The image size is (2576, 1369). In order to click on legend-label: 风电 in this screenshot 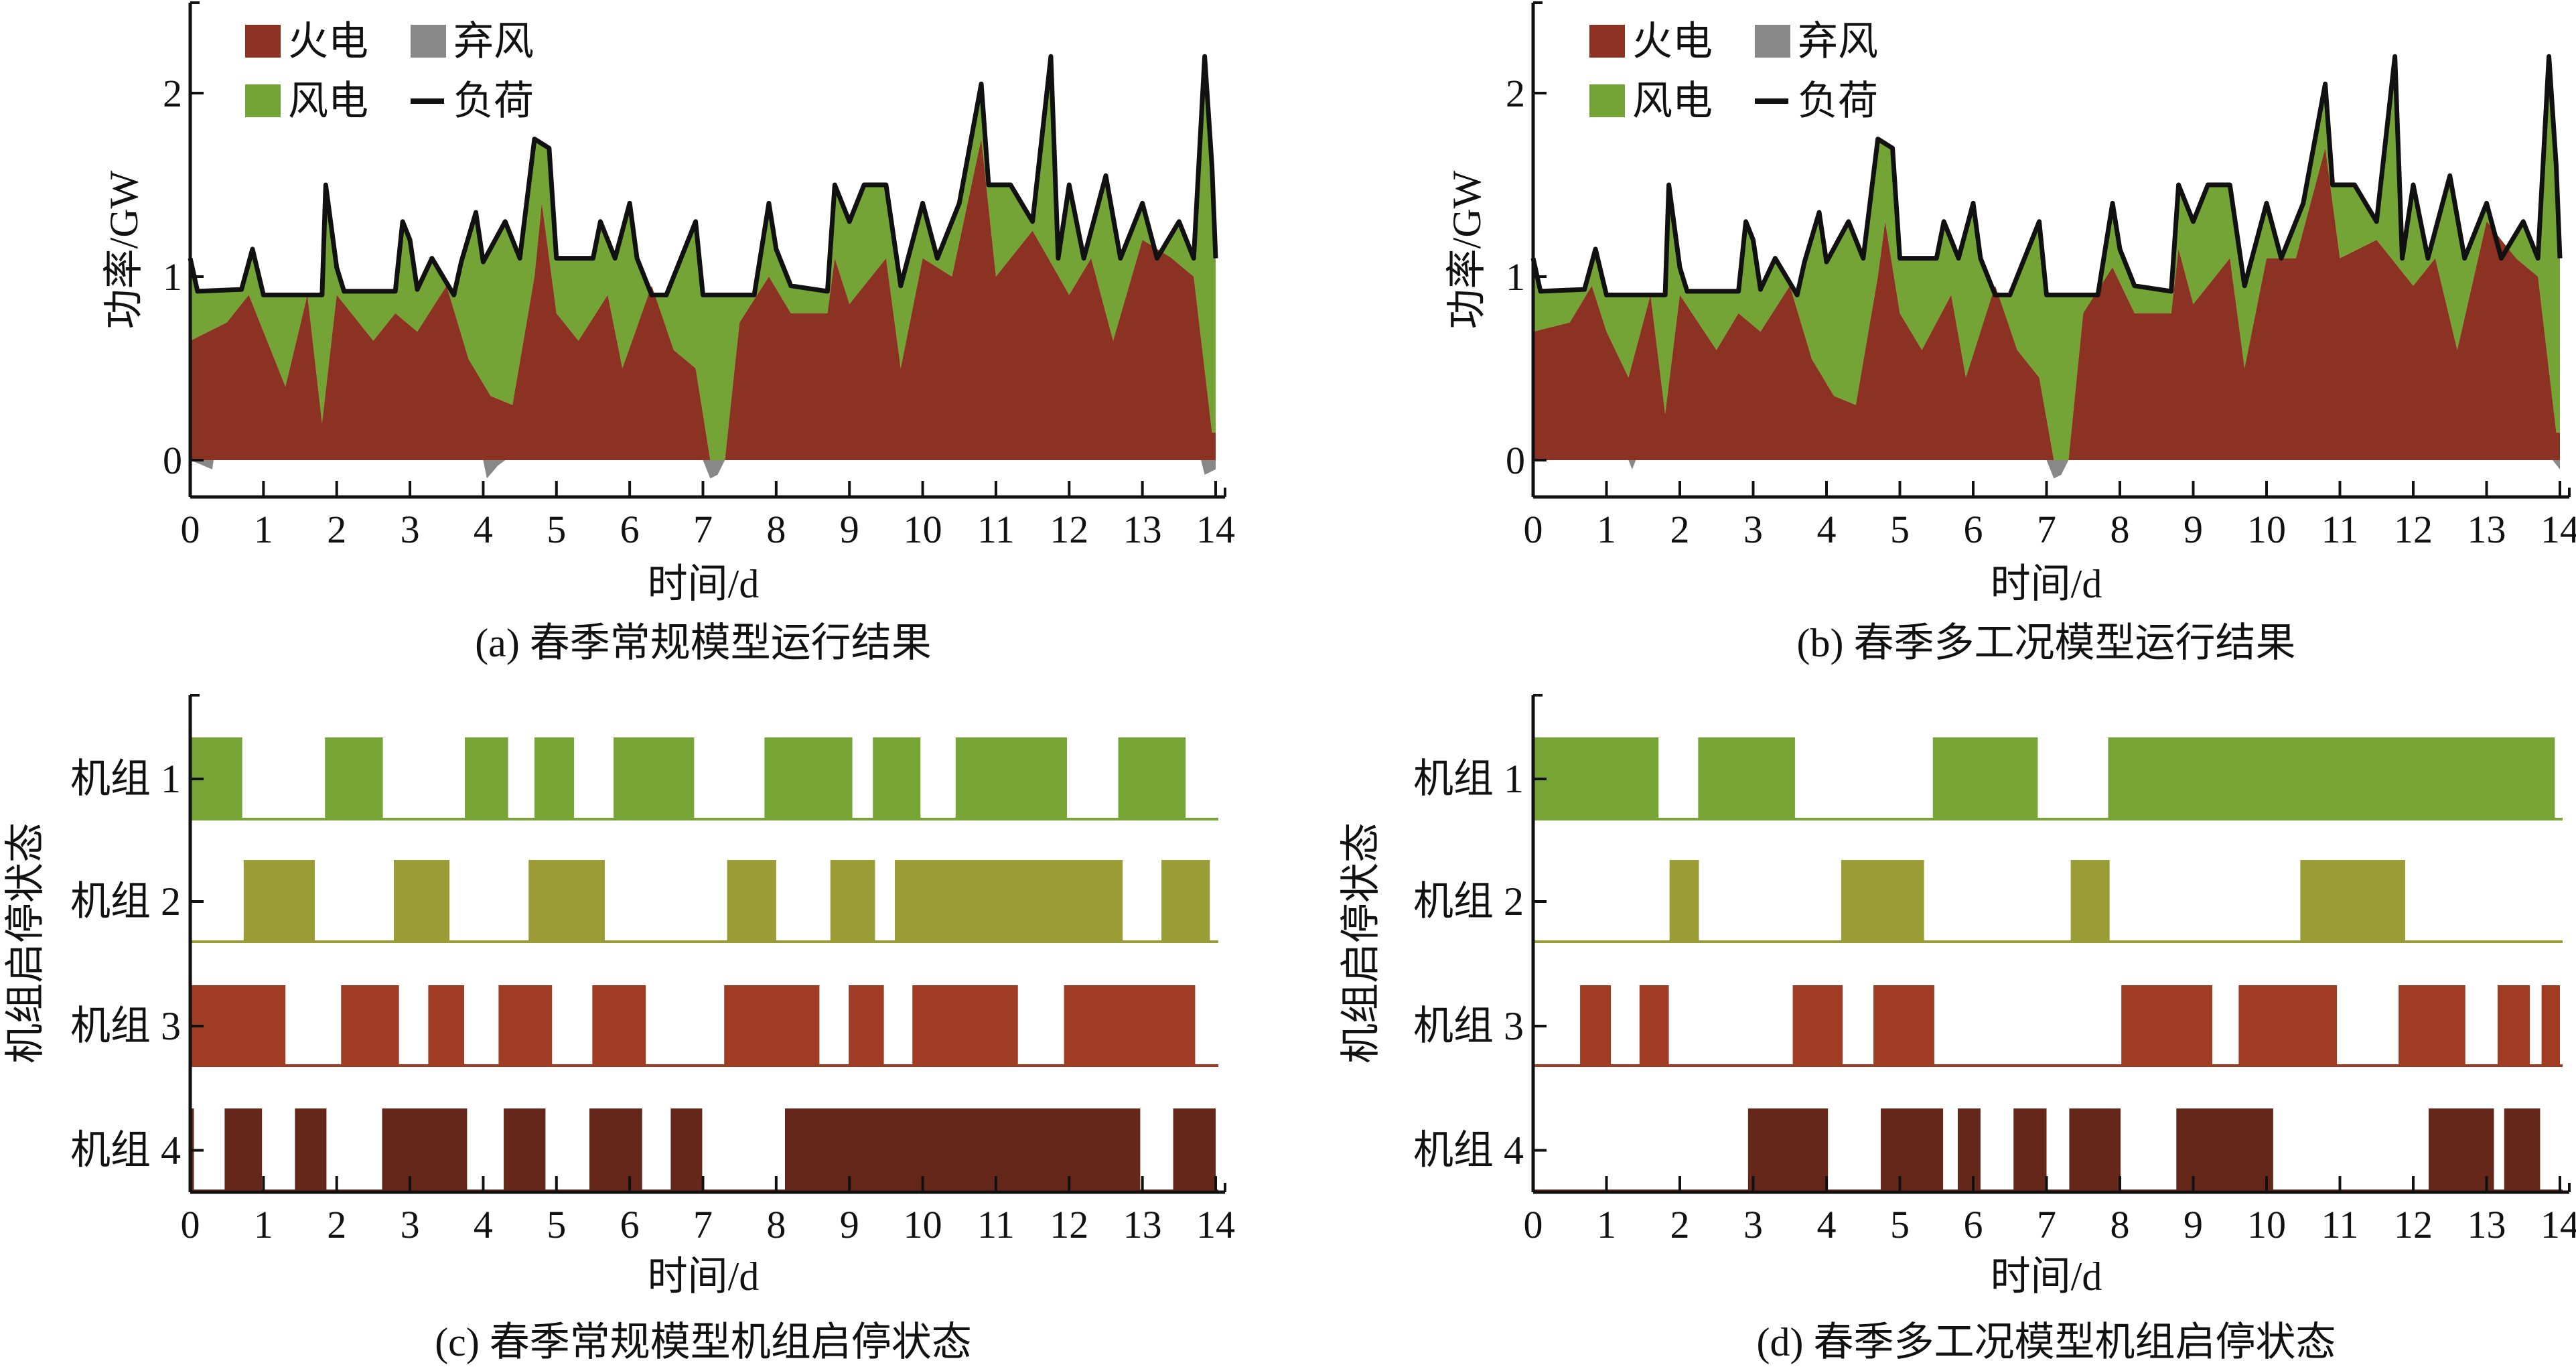, I will do `click(328, 101)`.